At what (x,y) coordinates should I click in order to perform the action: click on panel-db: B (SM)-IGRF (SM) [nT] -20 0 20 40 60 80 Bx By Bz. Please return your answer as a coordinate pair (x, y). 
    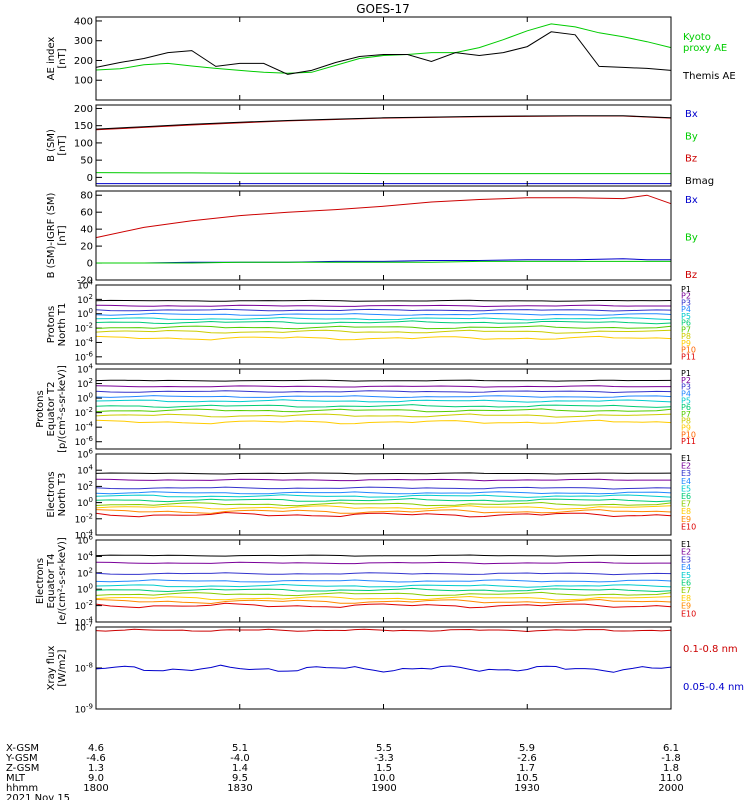
    Looking at the image, I should click on (372, 238).